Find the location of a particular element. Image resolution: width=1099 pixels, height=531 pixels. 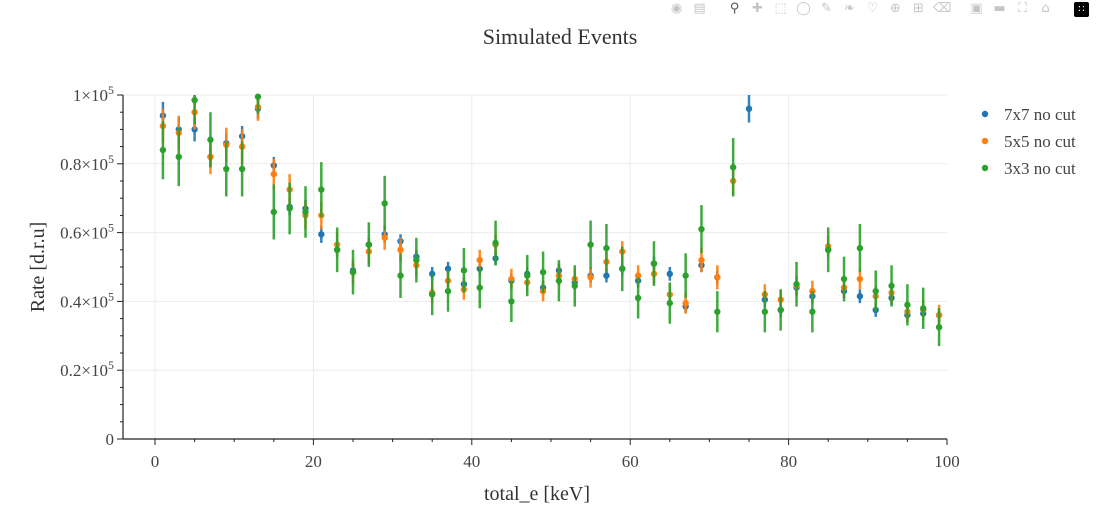

autoscale-icon: ⛶ is located at coordinates (1022, 8).